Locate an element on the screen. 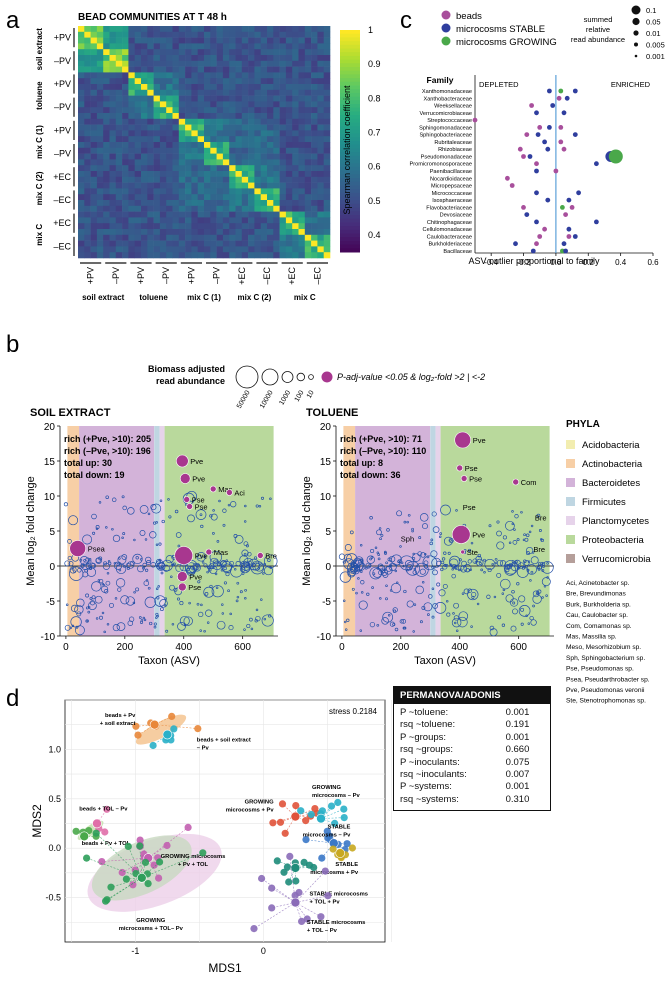 Image resolution: width=667 pixels, height=999 pixels. b-size-label: 100 is located at coordinates (300, 396).